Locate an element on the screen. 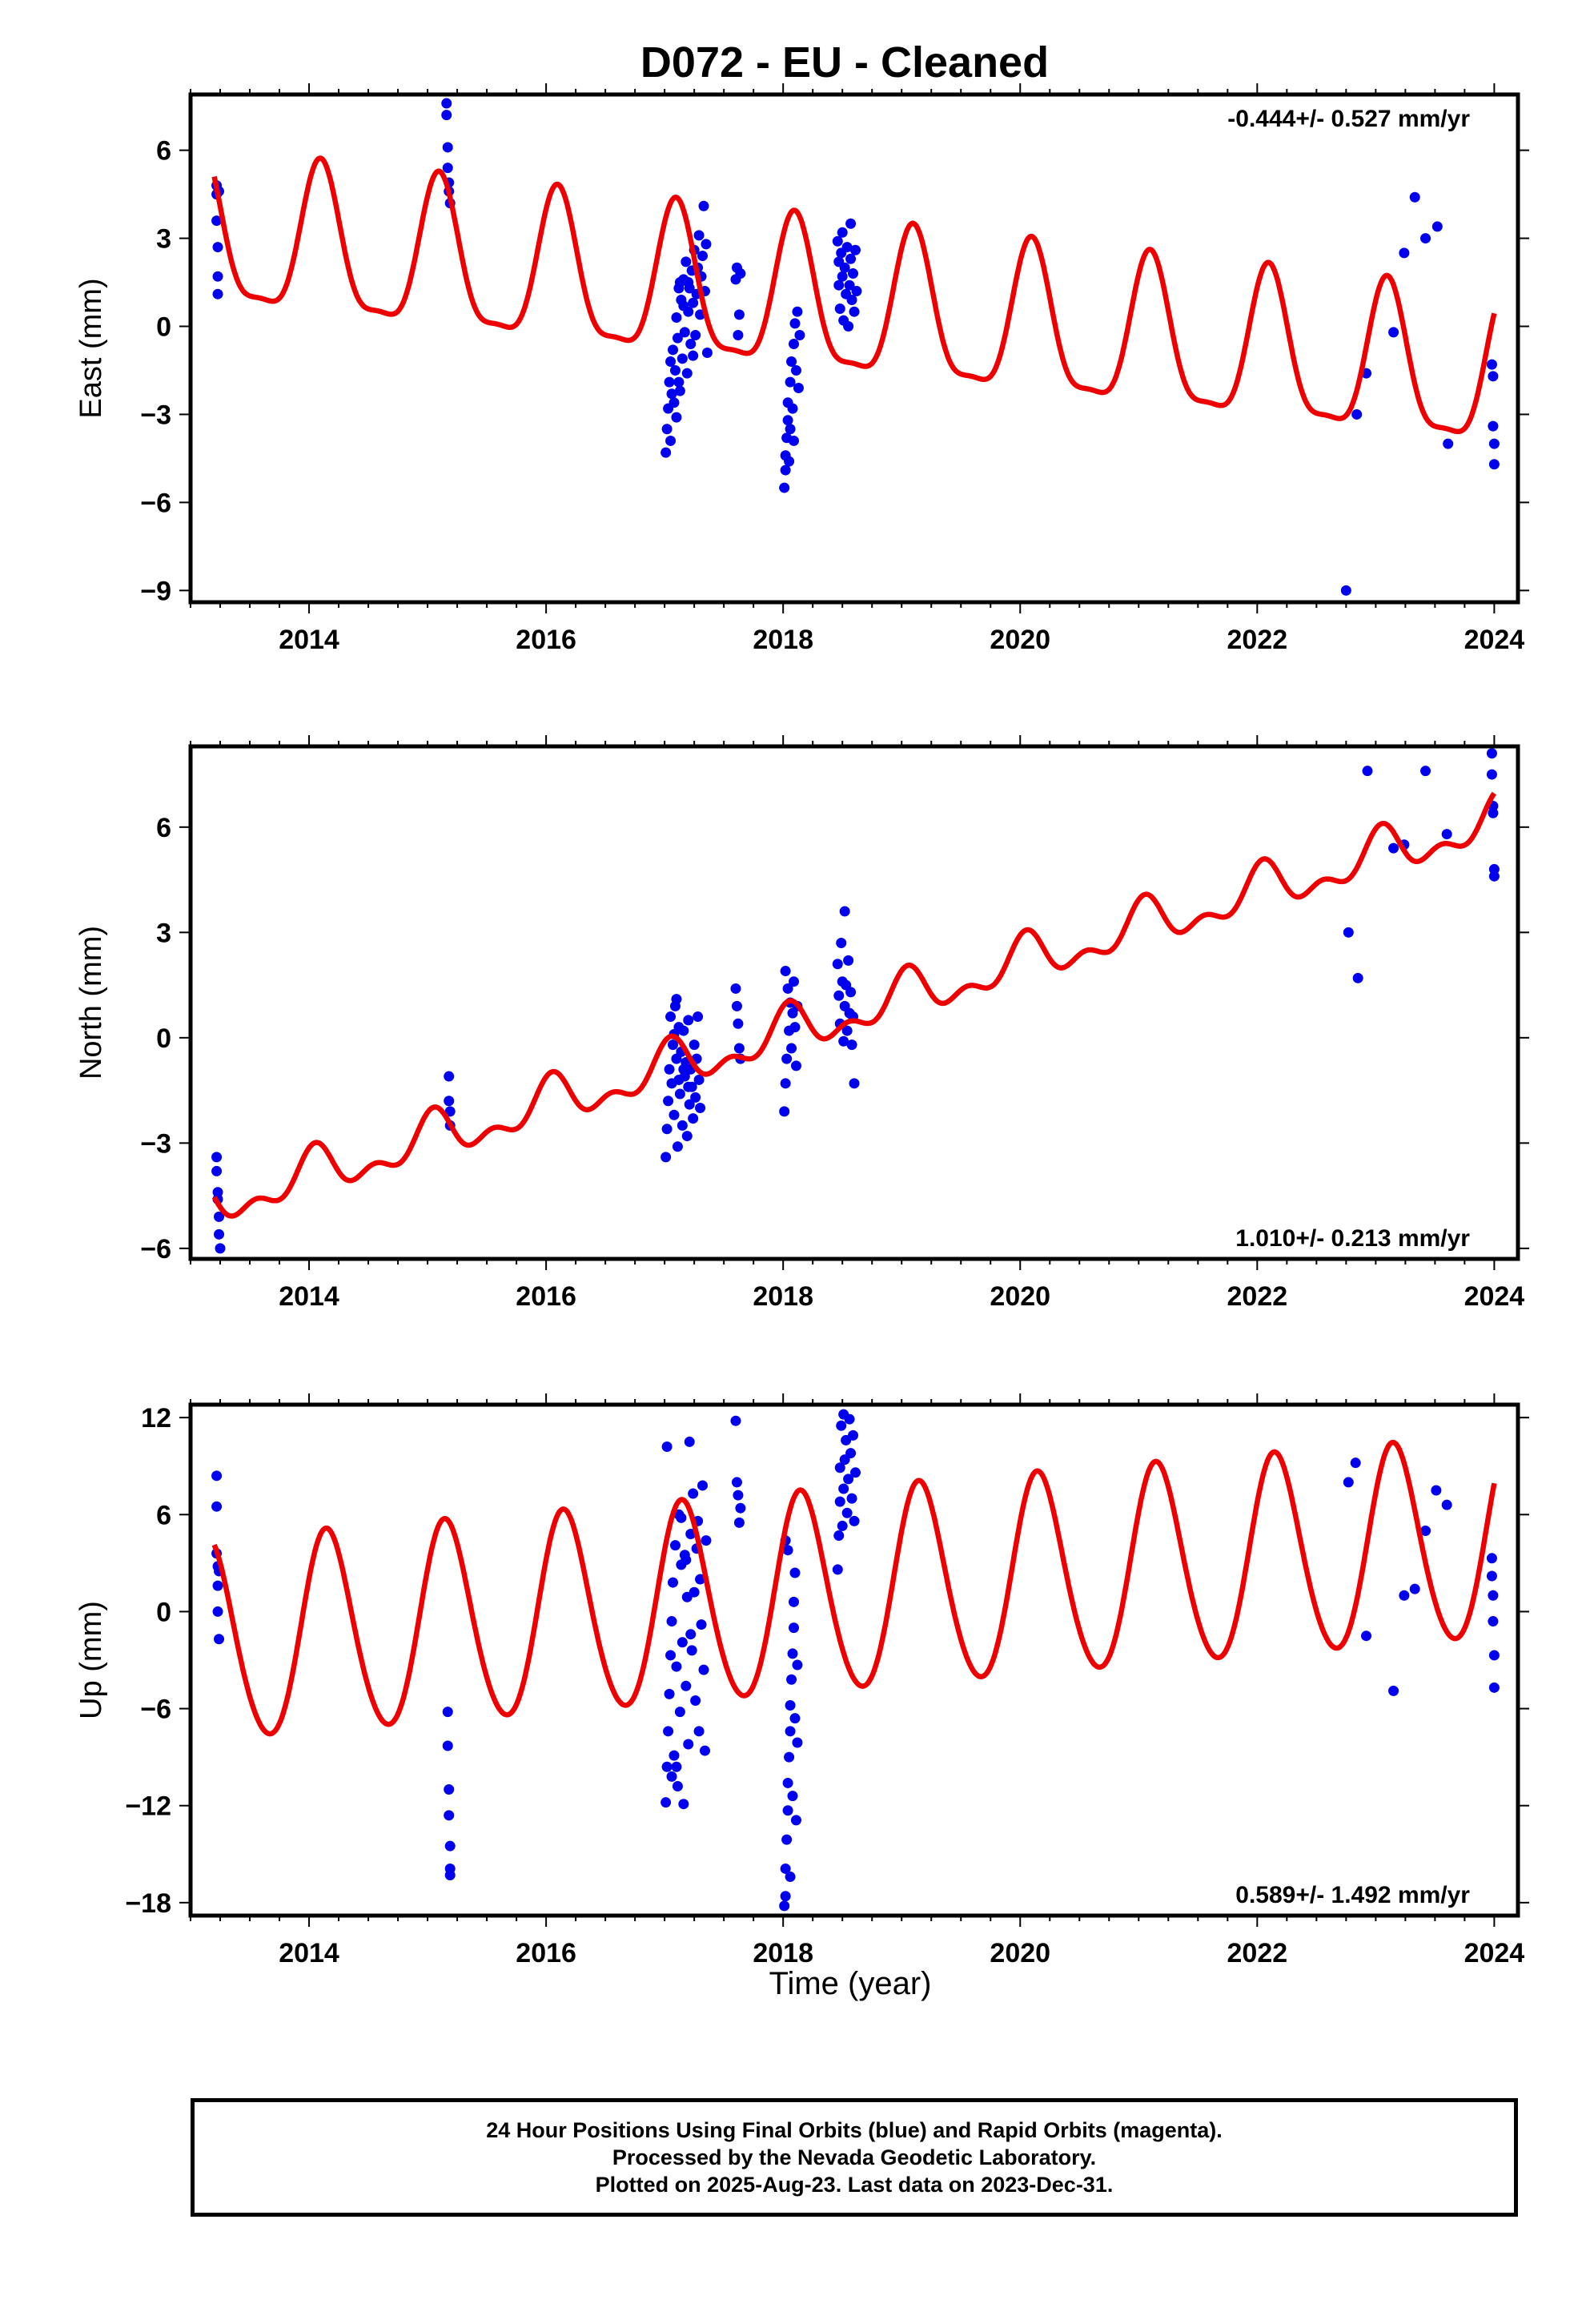  east-y-tick-label: 3 is located at coordinates (164, 239).